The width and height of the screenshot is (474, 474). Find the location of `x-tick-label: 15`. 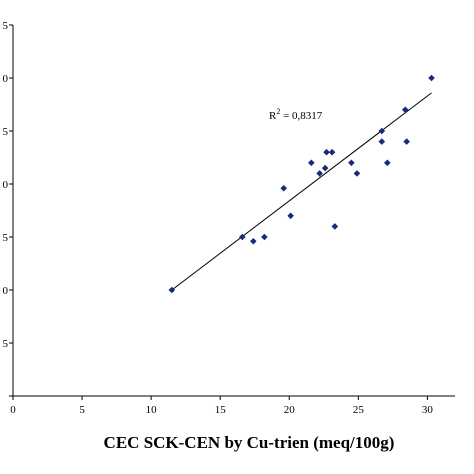

x-tick-label: 15 is located at coordinates (221, 410).